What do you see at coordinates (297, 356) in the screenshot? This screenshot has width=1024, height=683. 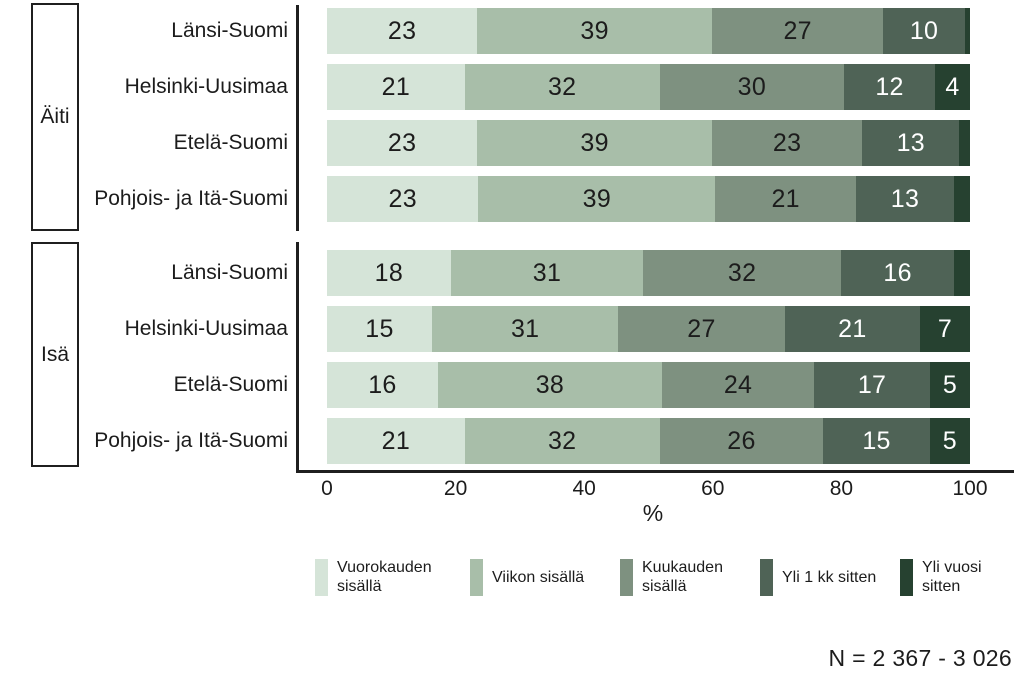 I see `y-axis-line-isa` at bounding box center [297, 356].